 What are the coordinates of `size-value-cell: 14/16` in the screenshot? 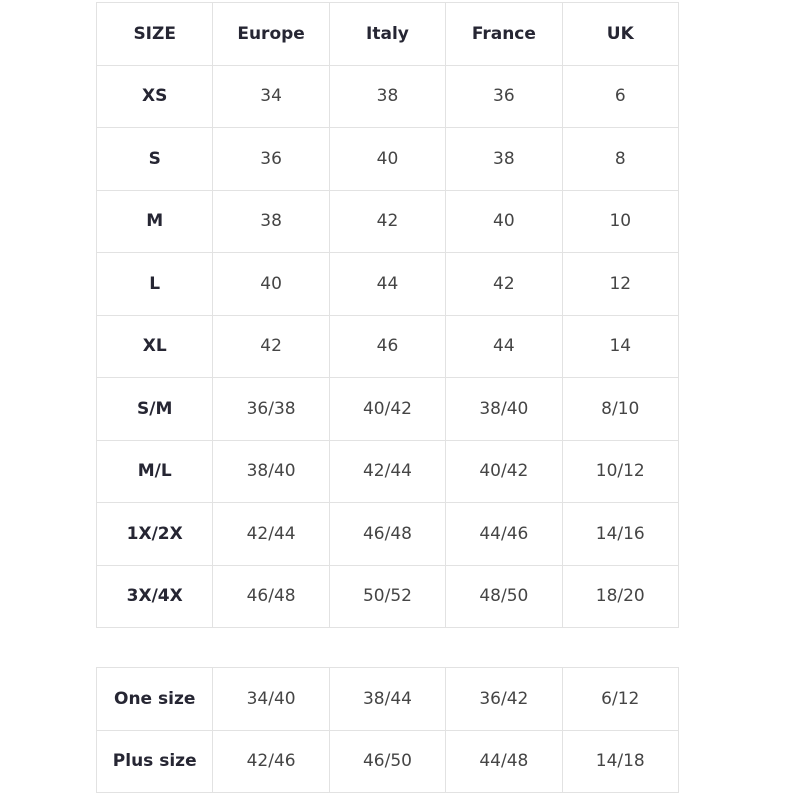 It's located at (620, 534).